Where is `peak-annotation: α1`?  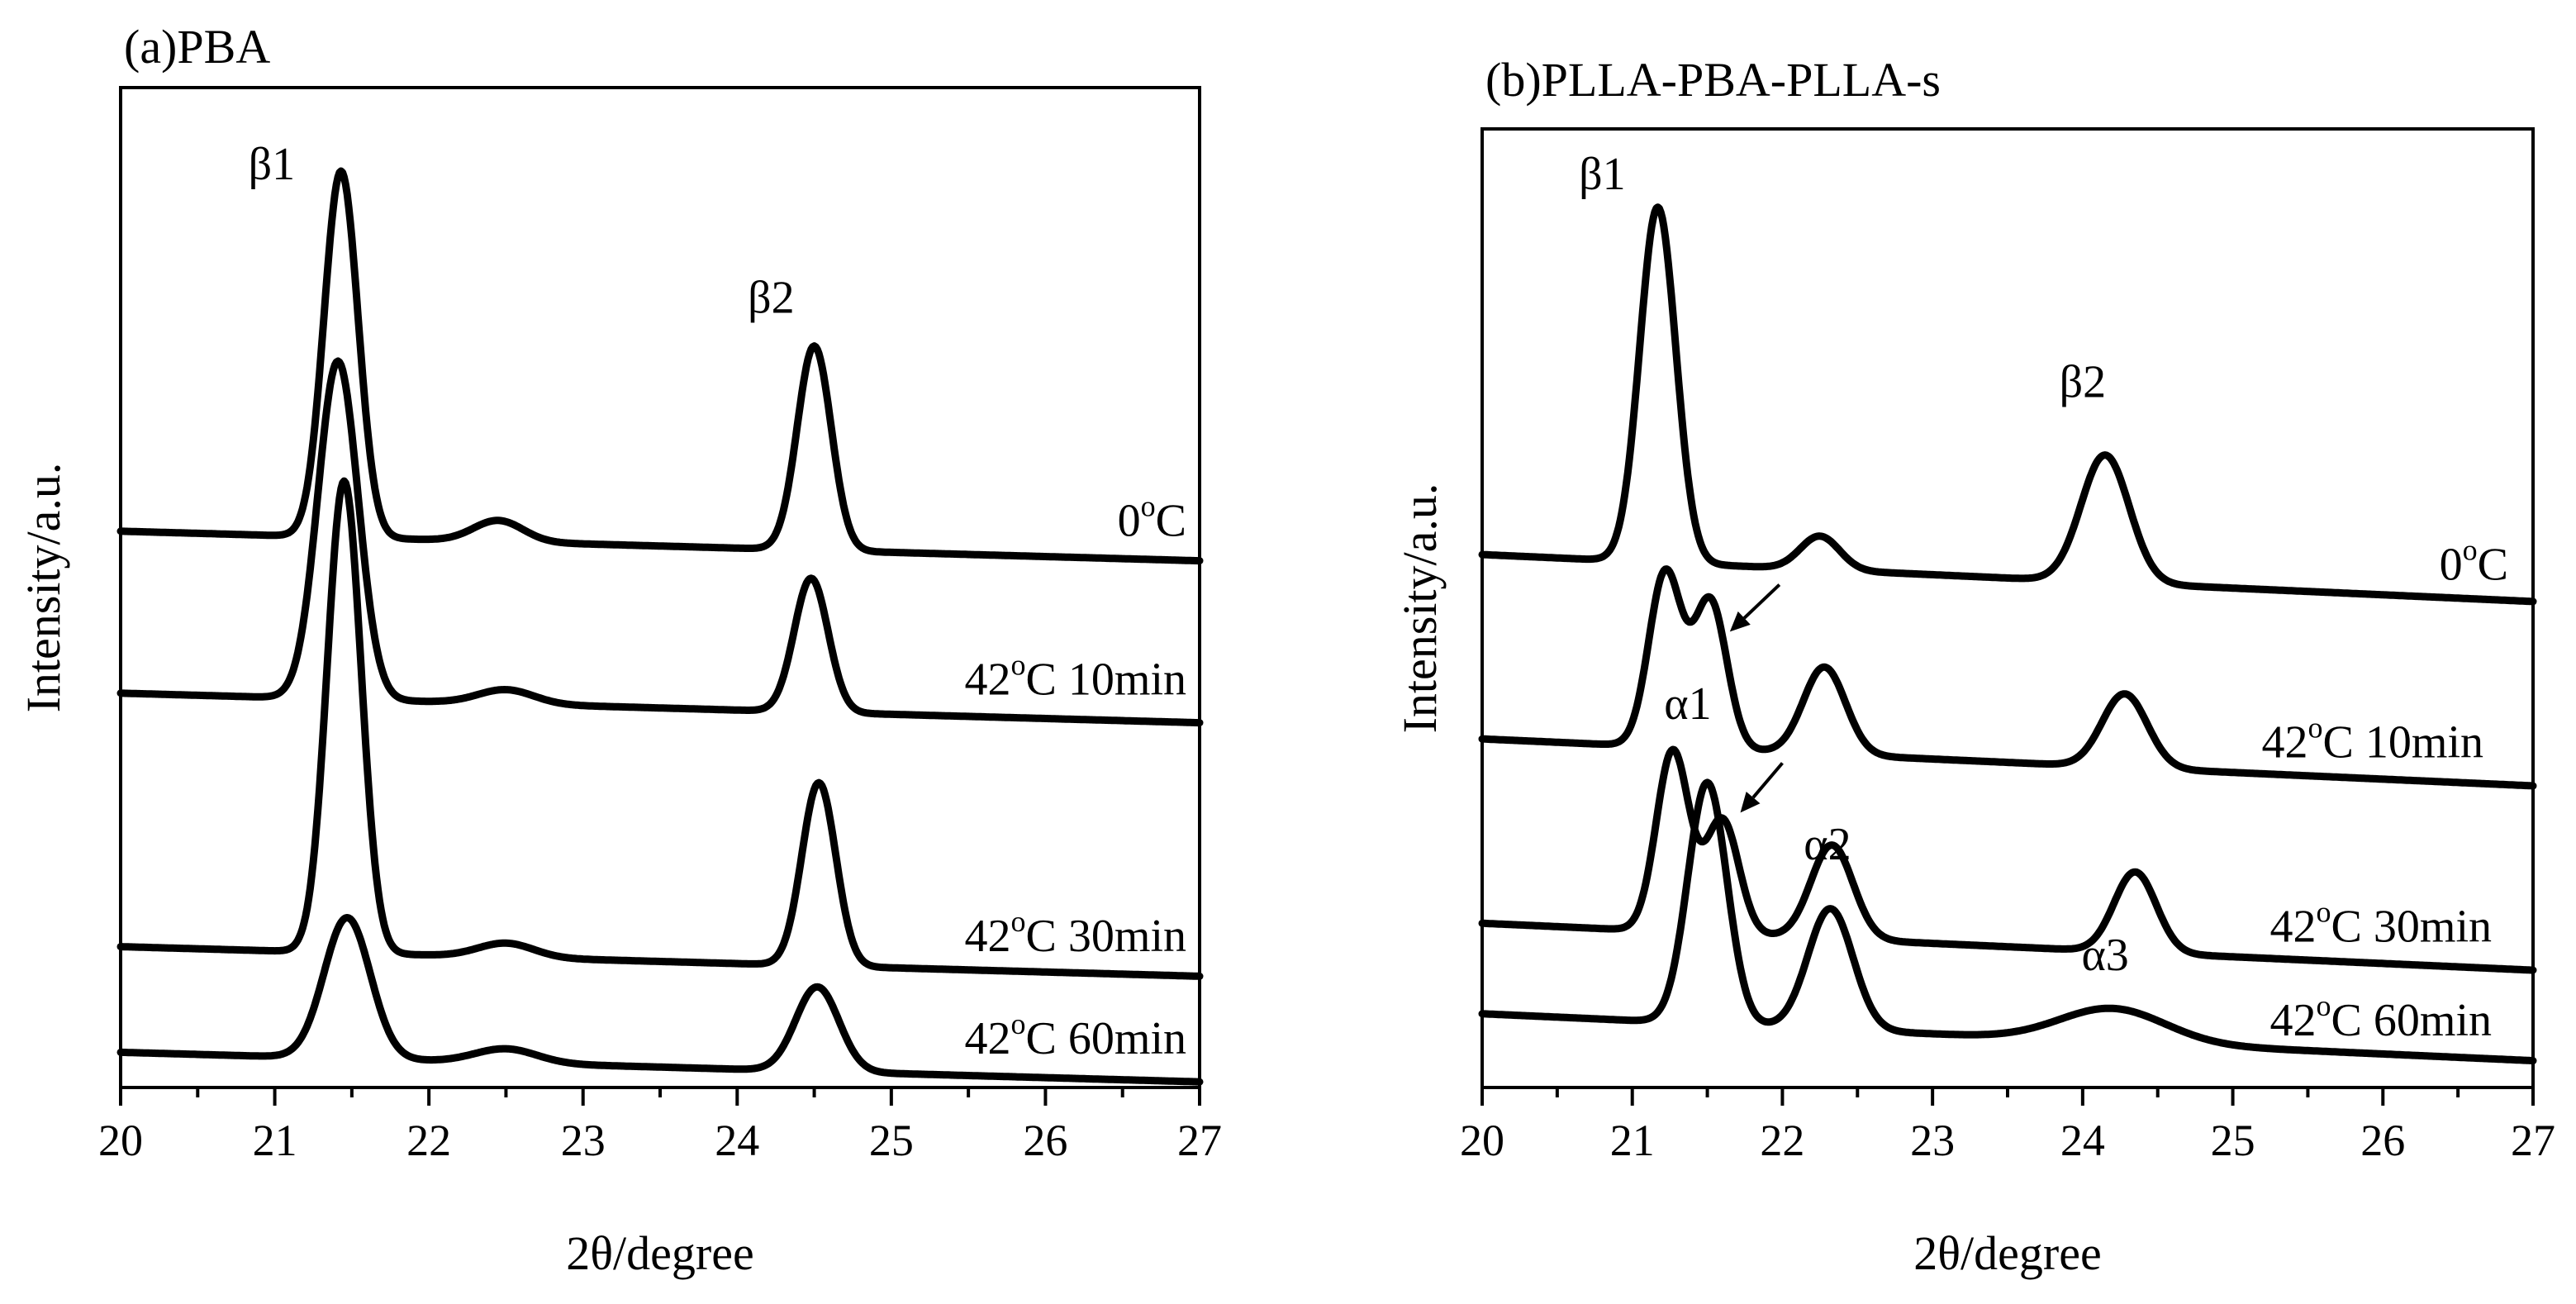
peak-annotation: α1 is located at coordinates (1687, 704).